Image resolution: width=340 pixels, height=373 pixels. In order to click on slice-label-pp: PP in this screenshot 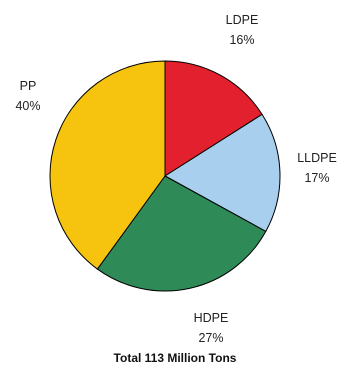, I will do `click(28, 86)`.